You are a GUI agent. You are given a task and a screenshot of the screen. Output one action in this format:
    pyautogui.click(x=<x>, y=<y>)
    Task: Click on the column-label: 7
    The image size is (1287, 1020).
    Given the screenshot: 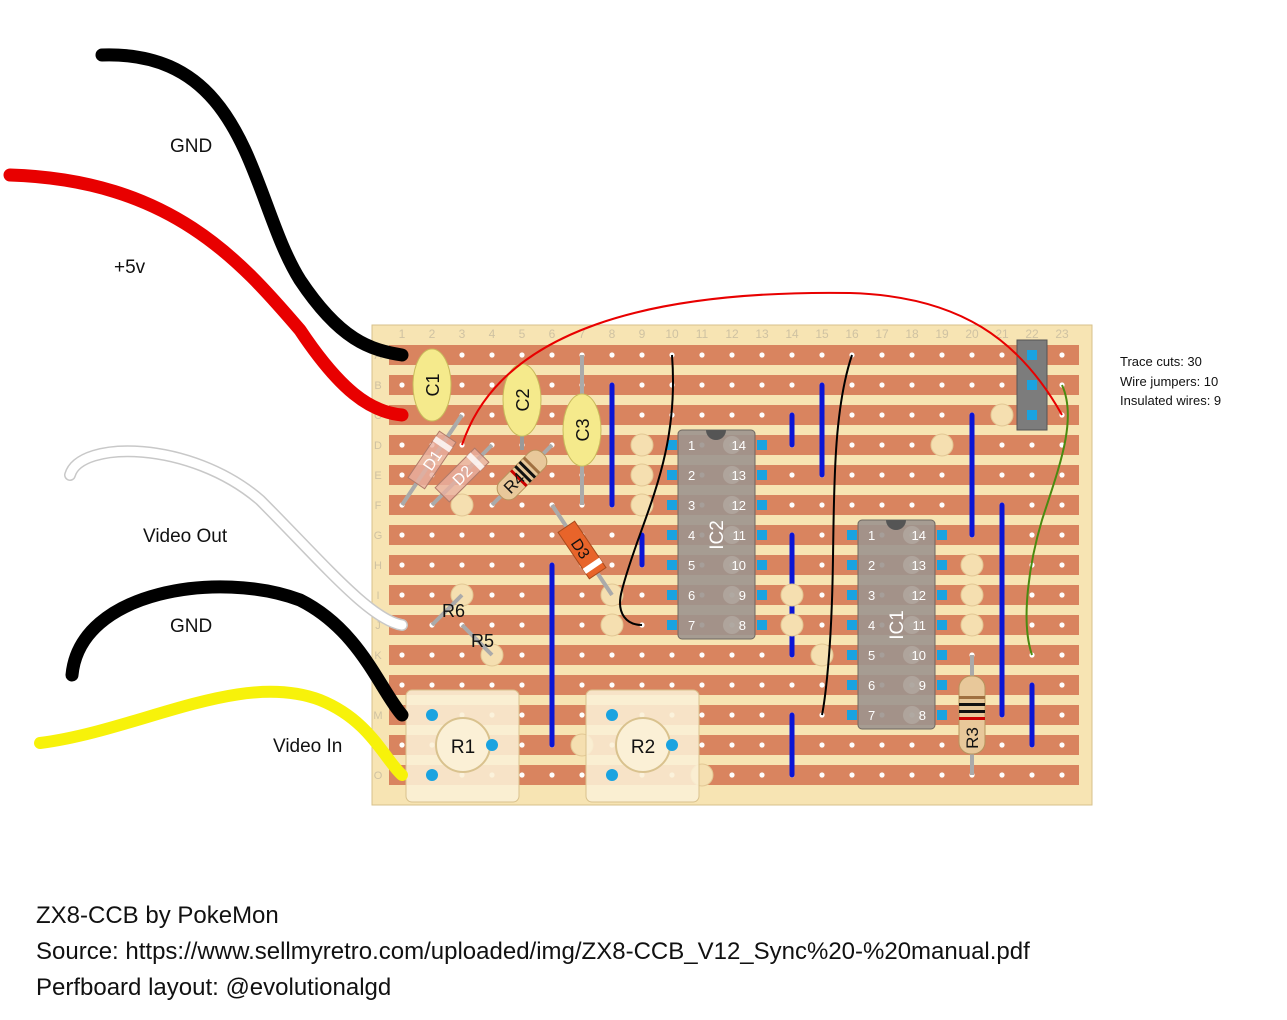 What is the action you would take?
    pyautogui.click(x=582, y=334)
    